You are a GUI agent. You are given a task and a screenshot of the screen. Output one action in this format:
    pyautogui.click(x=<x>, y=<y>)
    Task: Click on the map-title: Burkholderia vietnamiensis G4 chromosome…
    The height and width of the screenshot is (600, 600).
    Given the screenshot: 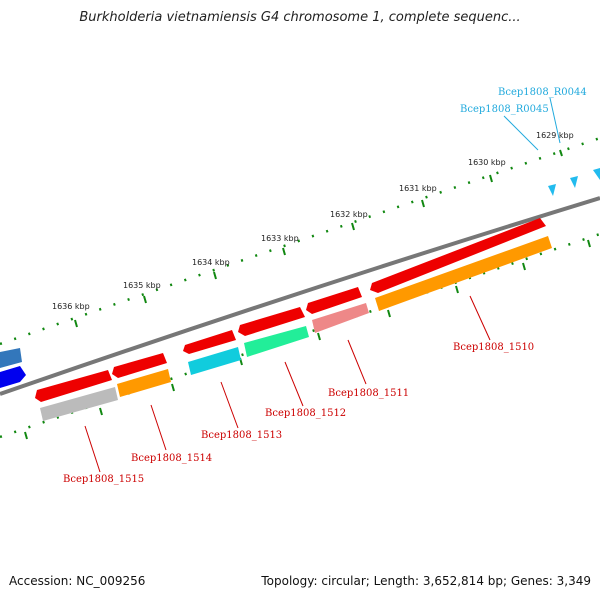 What is the action you would take?
    pyautogui.click(x=300, y=17)
    